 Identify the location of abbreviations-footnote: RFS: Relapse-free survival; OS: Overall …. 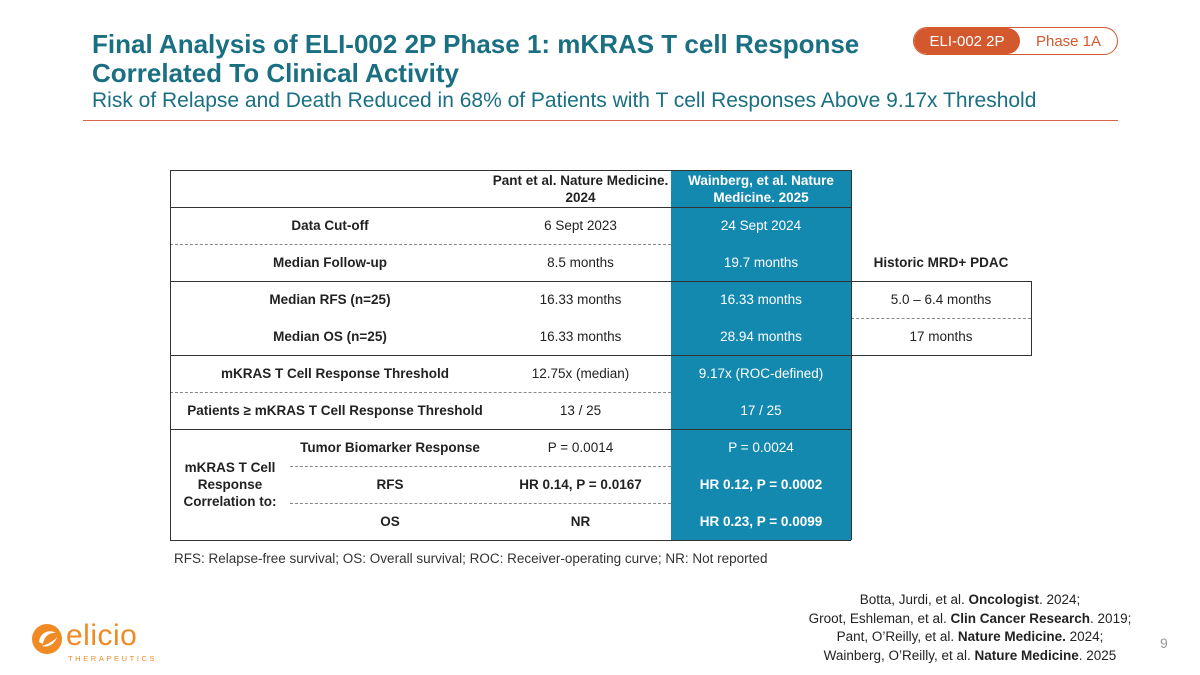
(471, 558).